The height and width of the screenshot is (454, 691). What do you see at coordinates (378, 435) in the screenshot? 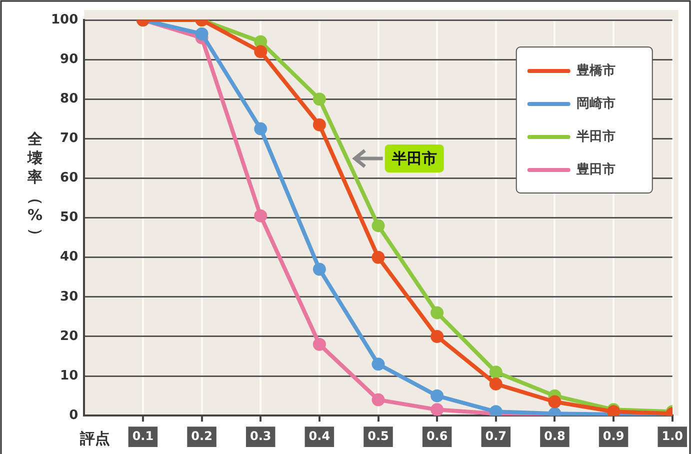
I see `x-tick-label: 0.5` at bounding box center [378, 435].